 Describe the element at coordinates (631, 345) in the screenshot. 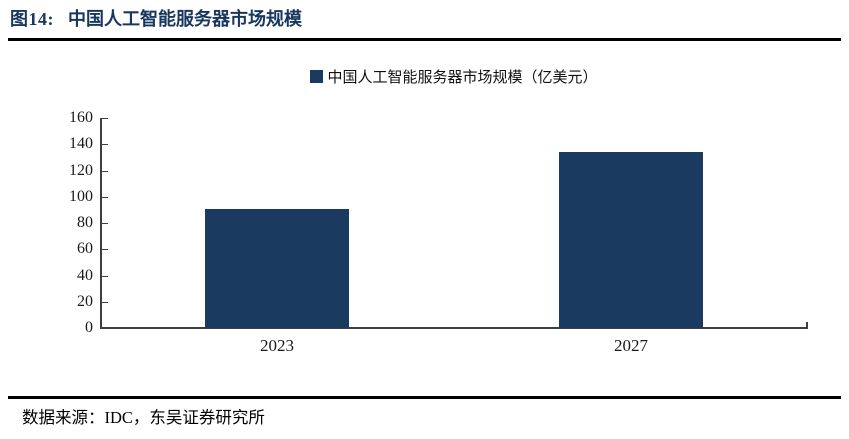

I see `x-axis-label-2027: 2027` at that location.